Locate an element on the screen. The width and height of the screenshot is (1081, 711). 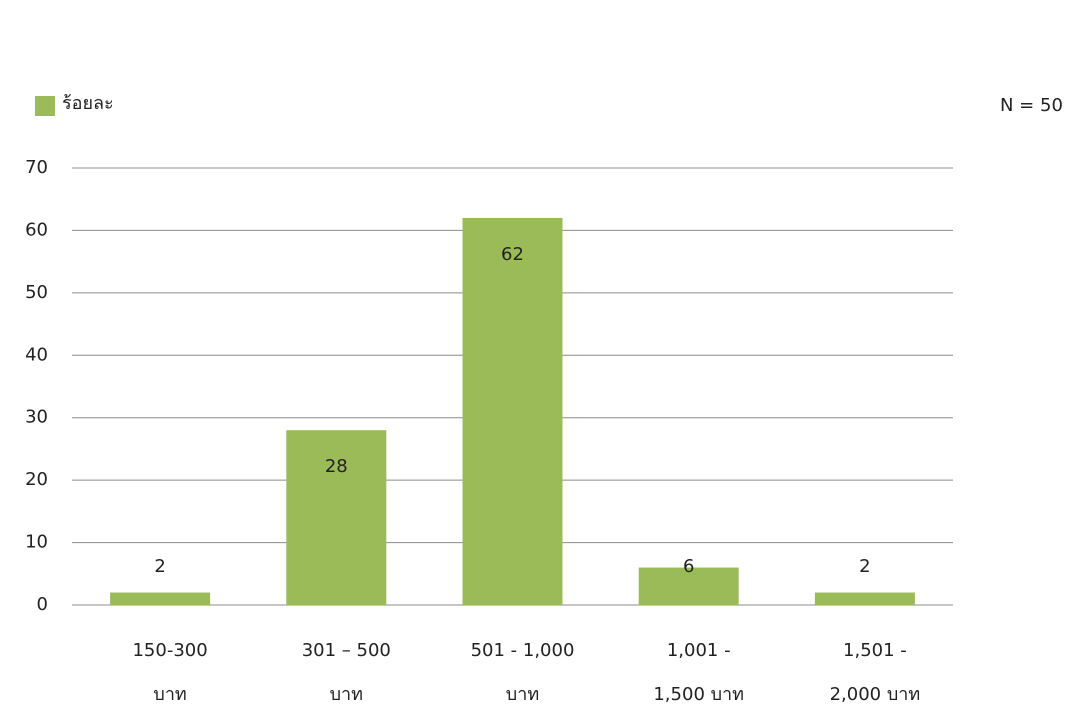
legend-label: ร้อยละ is located at coordinates (88, 103).